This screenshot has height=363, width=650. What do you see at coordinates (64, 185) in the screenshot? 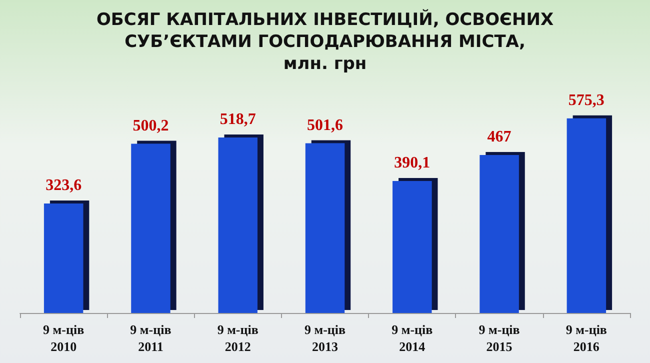
I see `data-label: 323,6` at bounding box center [64, 185].